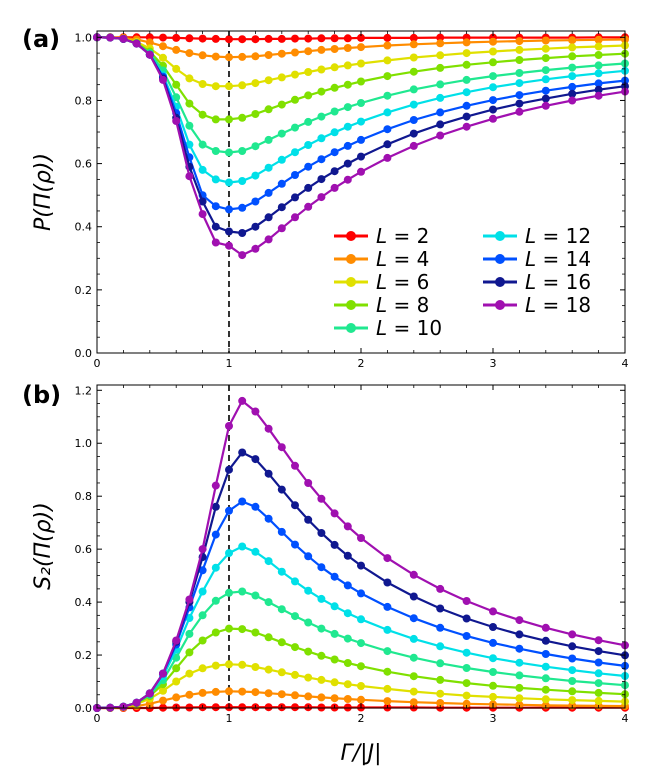 This screenshot has width=649, height=781. I want to click on y-tick-label: 0.8, so click(84, 496).